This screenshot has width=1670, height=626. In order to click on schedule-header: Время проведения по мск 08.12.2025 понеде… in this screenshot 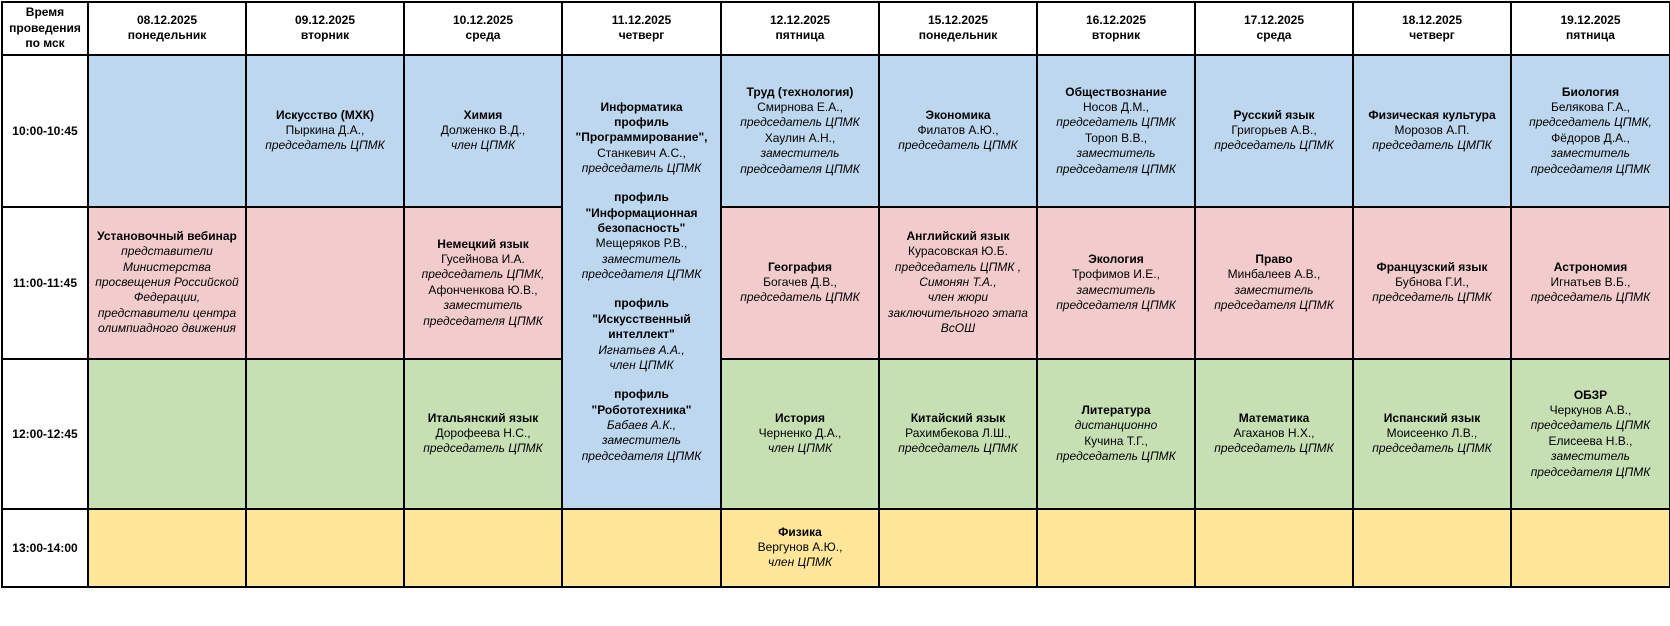, I will do `click(835, 28)`.